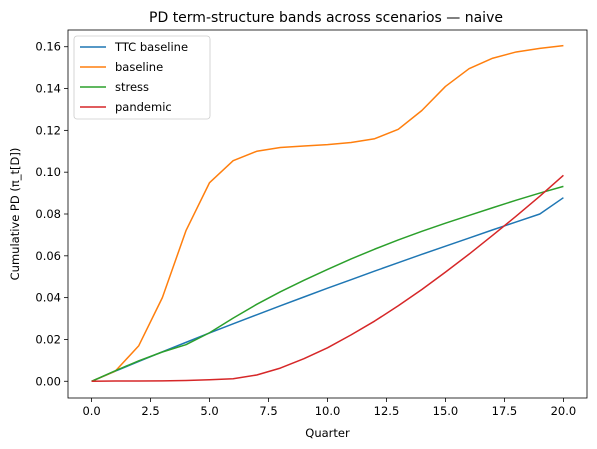 The image size is (597, 449). I want to click on legend-label-baseline: baseline, so click(139, 67).